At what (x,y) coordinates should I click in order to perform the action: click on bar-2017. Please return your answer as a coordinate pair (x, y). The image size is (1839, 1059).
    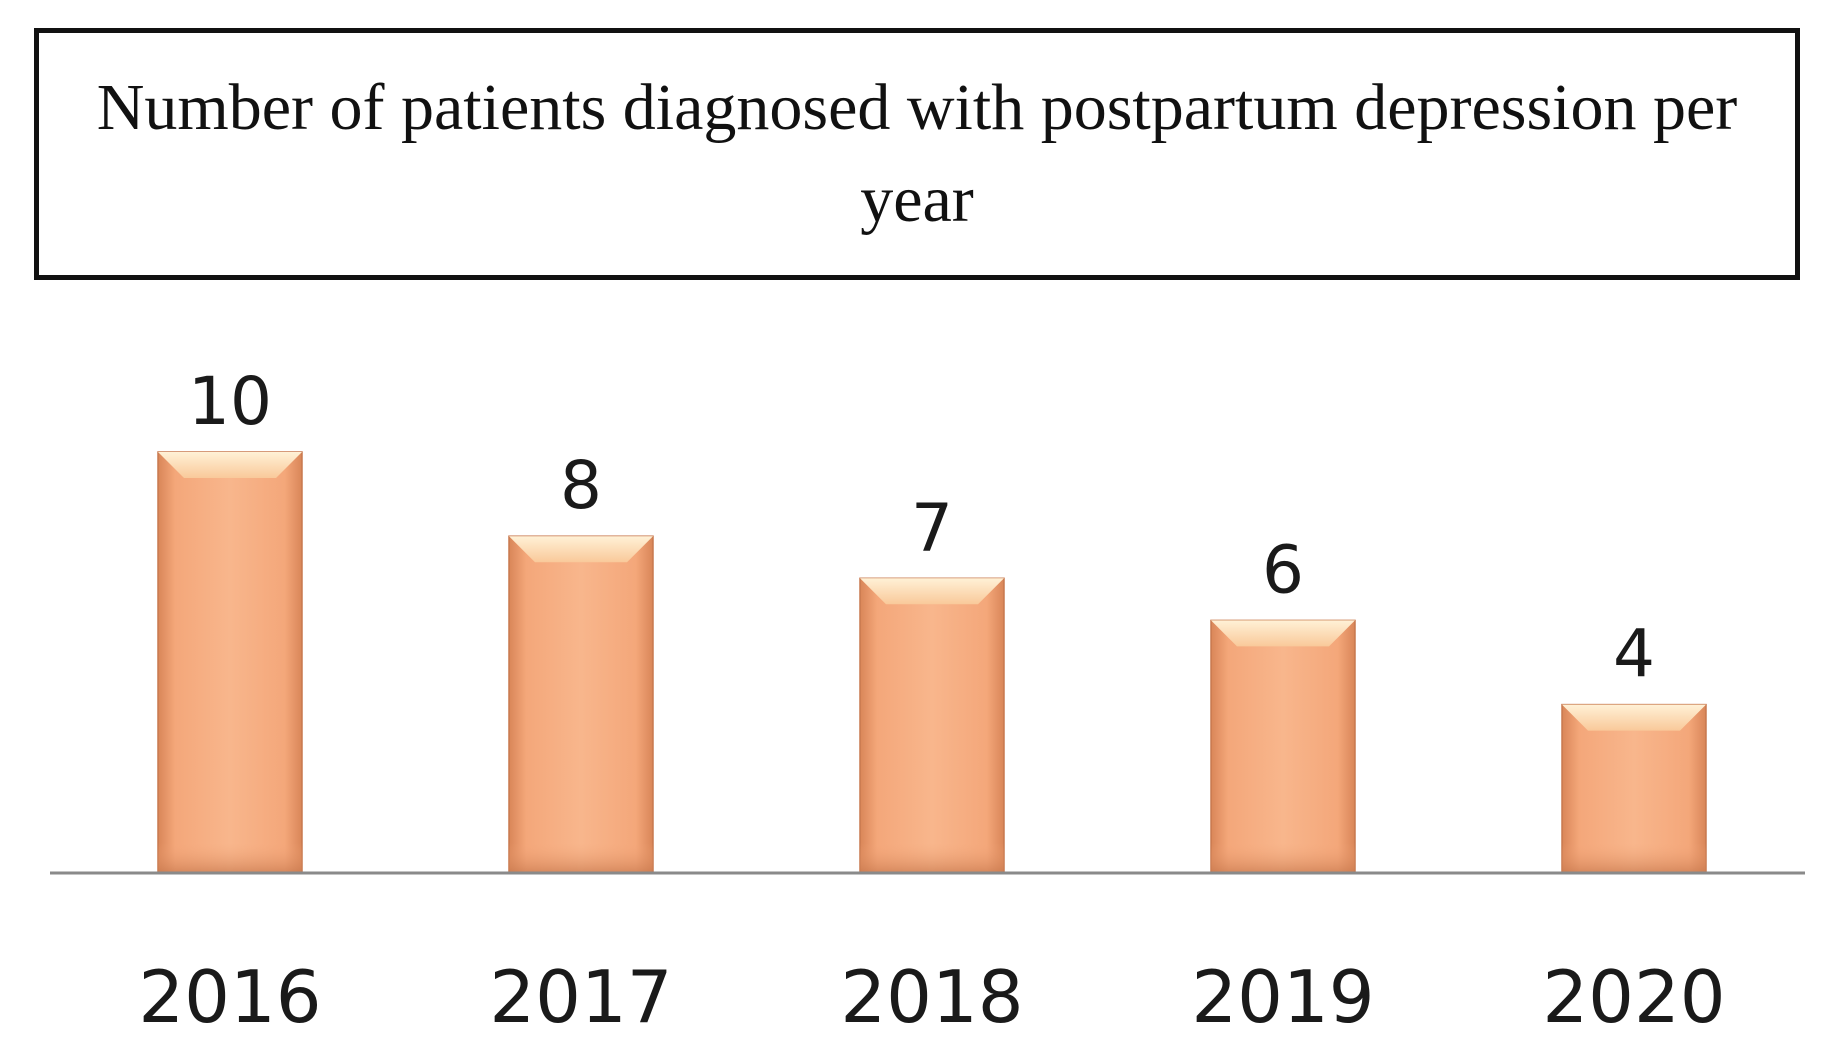
    Looking at the image, I should click on (581, 704).